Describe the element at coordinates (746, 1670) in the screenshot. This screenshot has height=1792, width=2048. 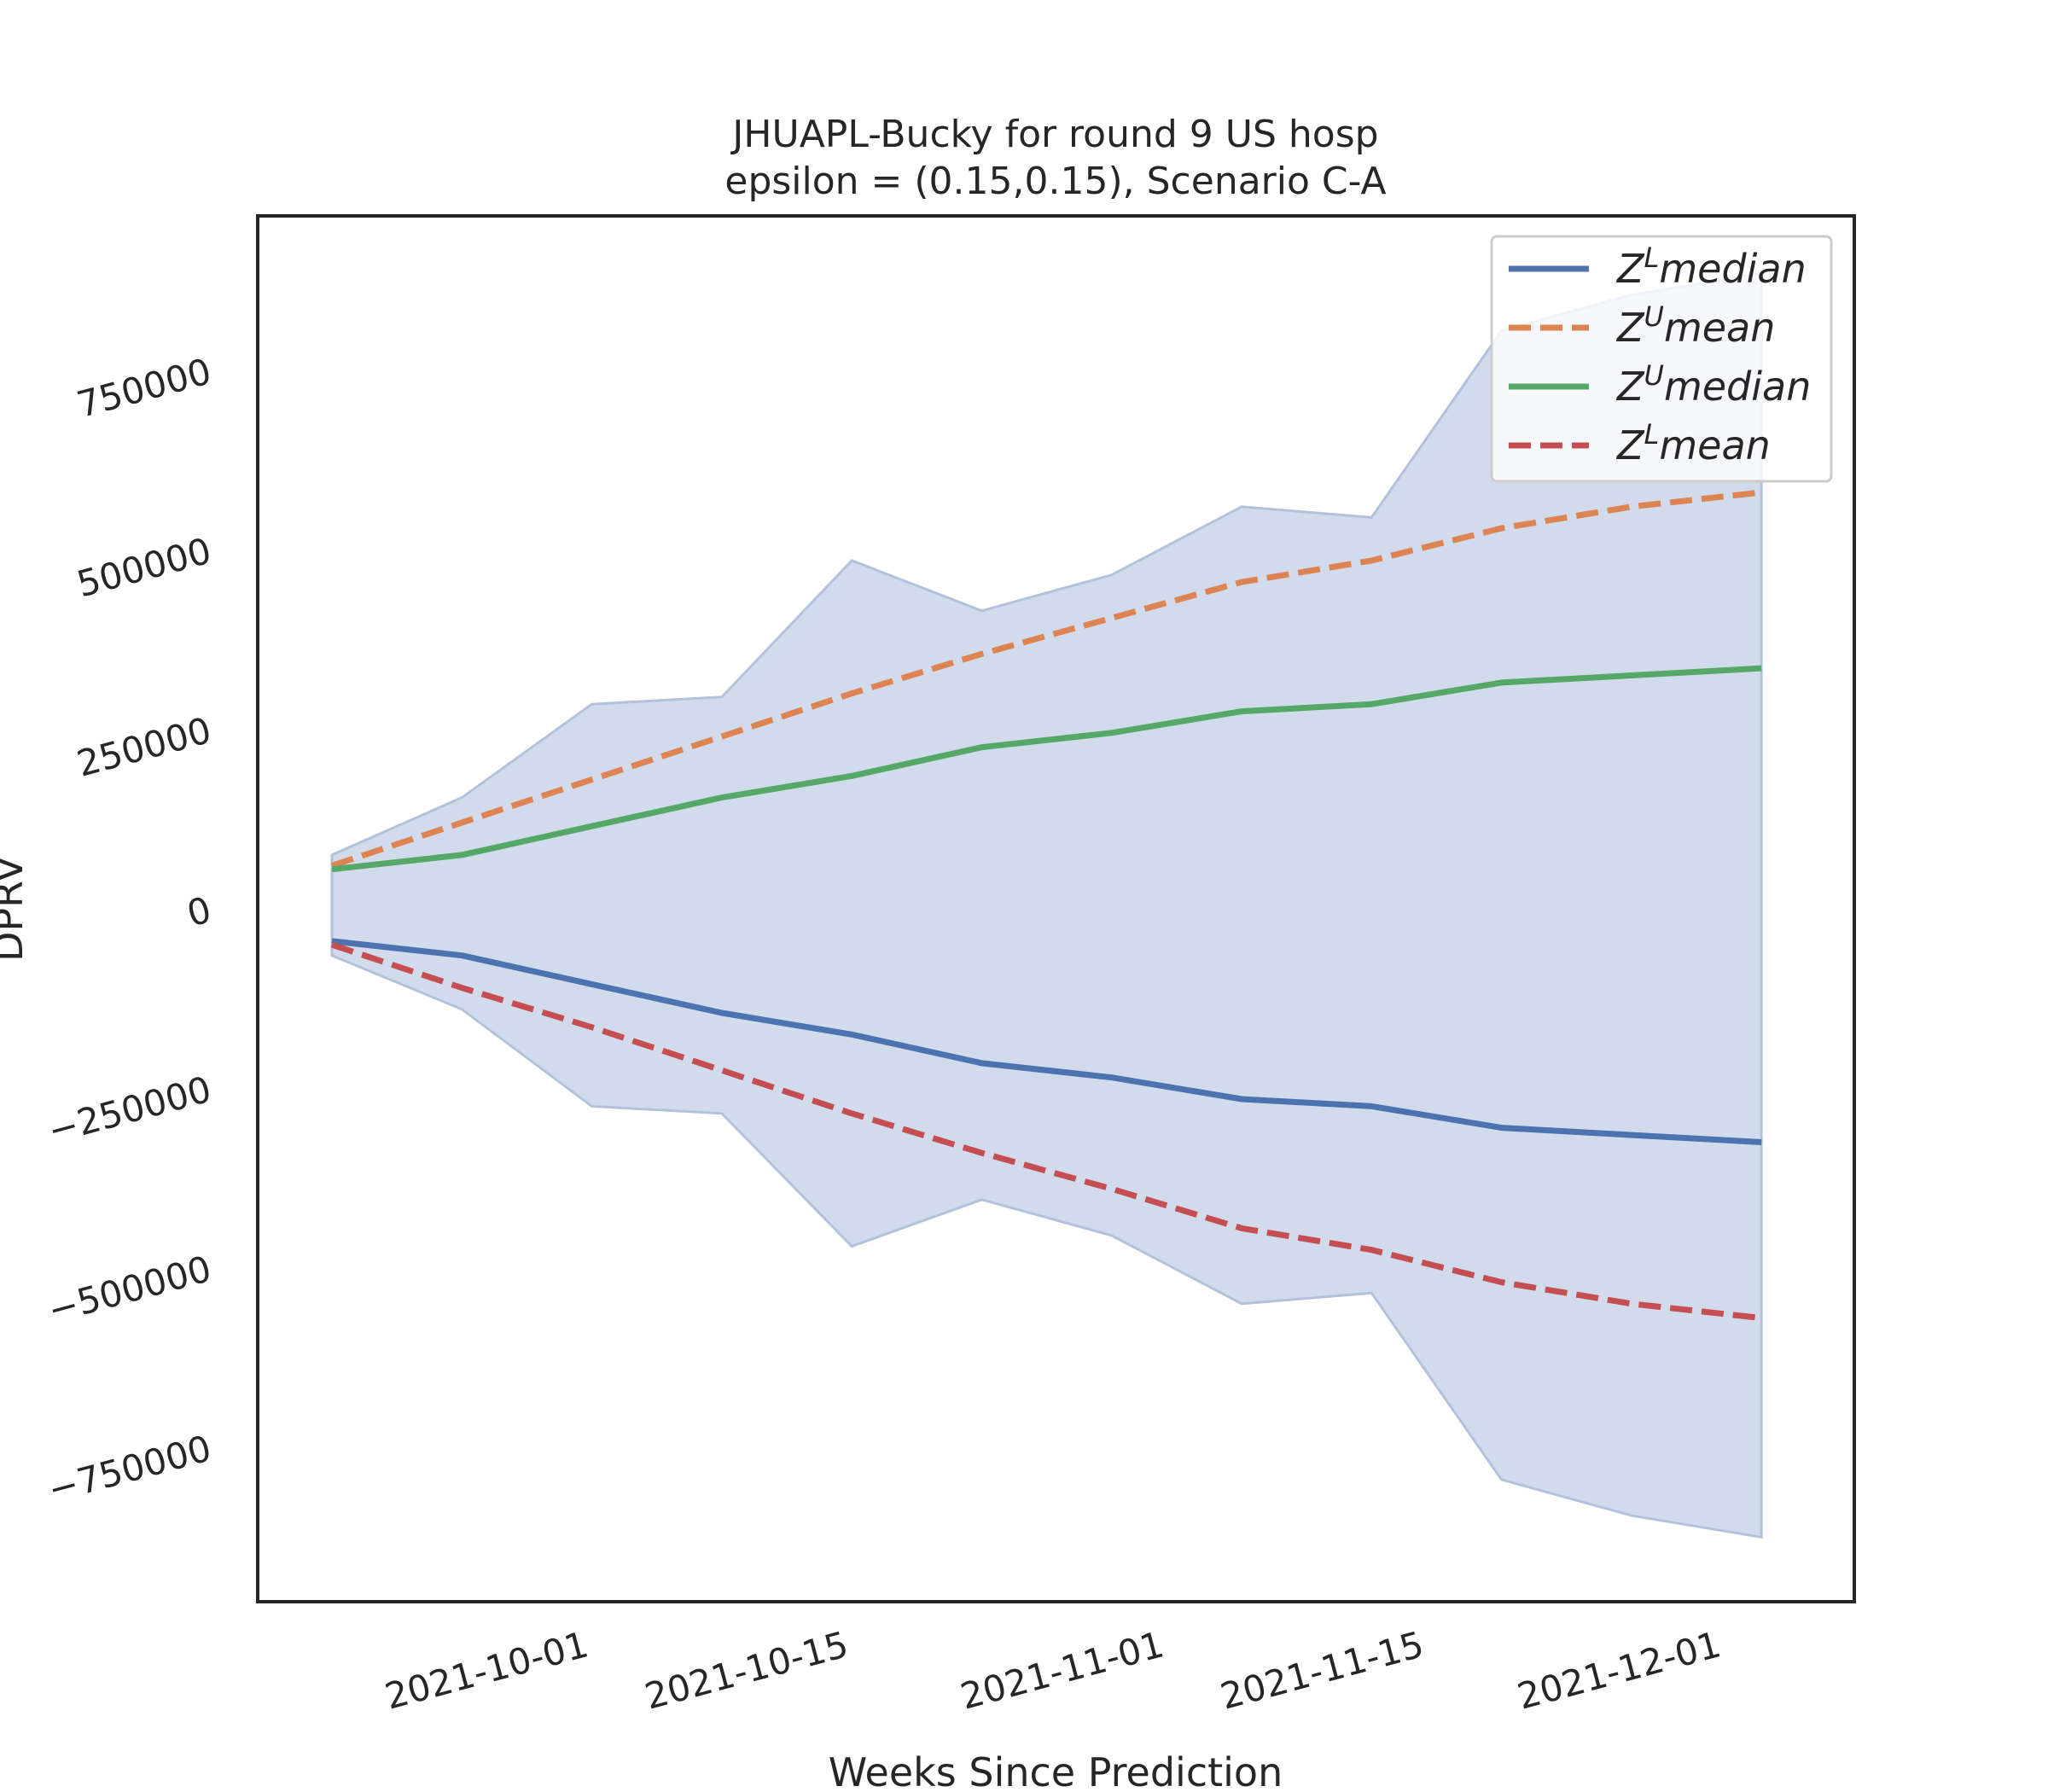
I see `x-tick-label: 2021-10-15` at that location.